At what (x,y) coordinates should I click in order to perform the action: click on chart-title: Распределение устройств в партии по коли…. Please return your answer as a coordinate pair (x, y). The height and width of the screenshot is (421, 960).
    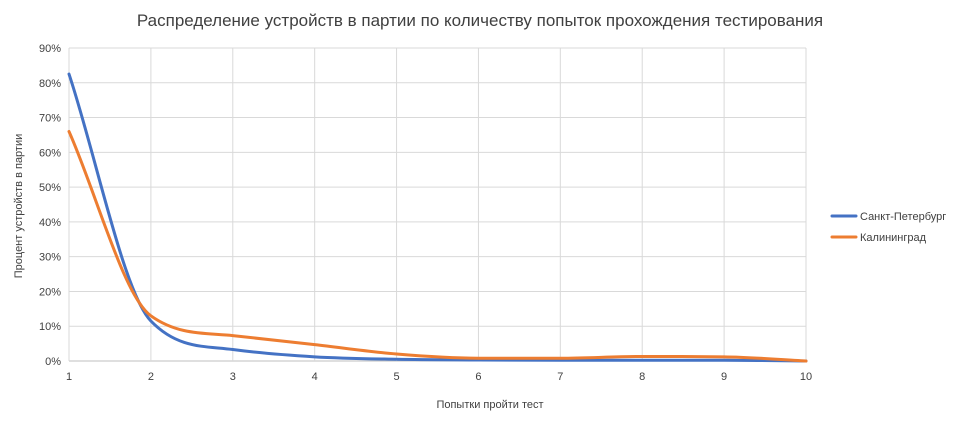
    Looking at the image, I should click on (480, 20).